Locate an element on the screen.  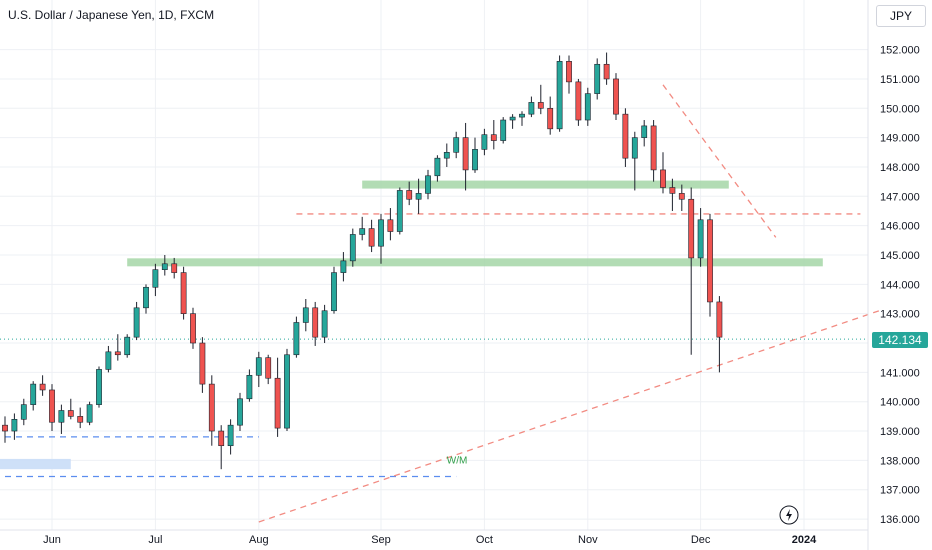
y-tick-label: 149.000 is located at coordinates (900, 139).